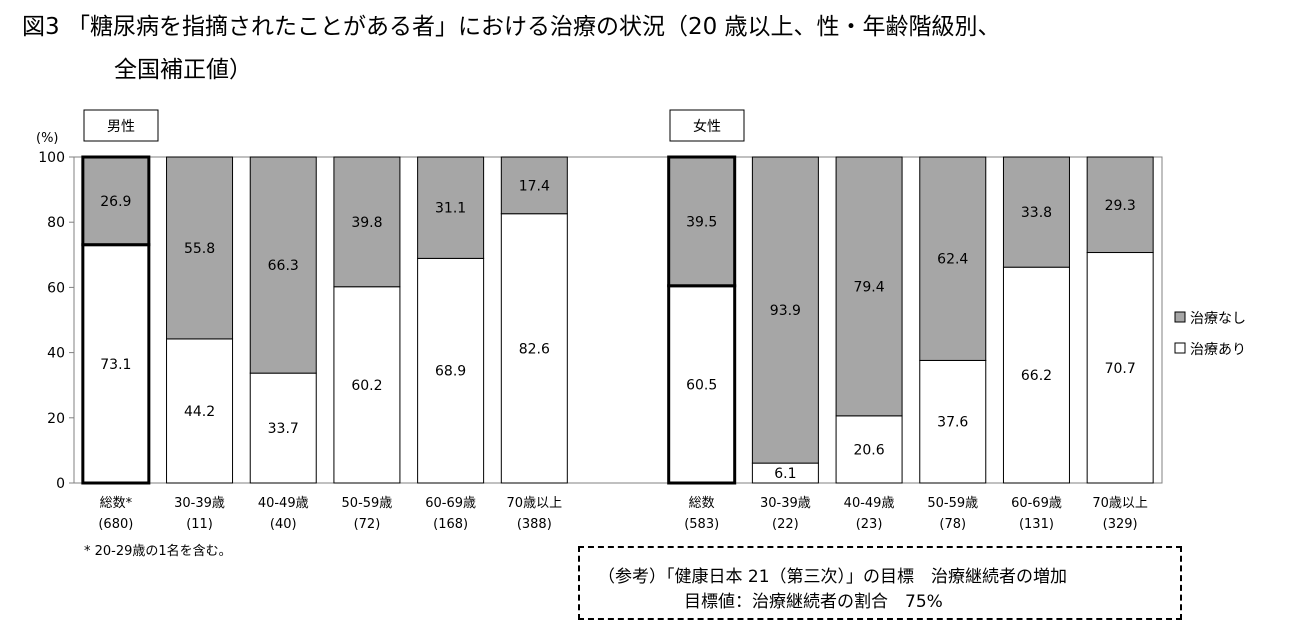 This screenshot has width=1297, height=630. What do you see at coordinates (56, 419) in the screenshot?
I see `y-tick-label: 20` at bounding box center [56, 419].